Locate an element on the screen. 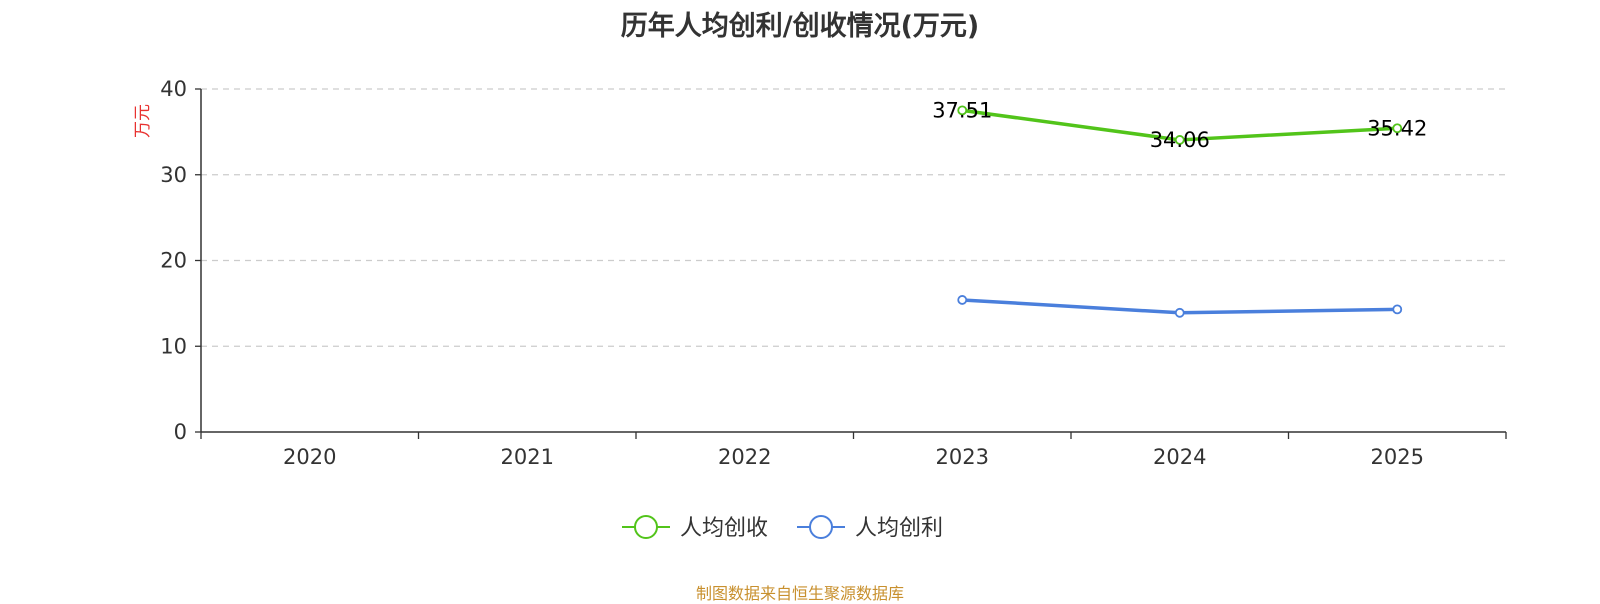 Image resolution: width=1600 pixels, height=604 pixels. data-labels: 37.51 34.06 35.42 is located at coordinates (1179, 125).